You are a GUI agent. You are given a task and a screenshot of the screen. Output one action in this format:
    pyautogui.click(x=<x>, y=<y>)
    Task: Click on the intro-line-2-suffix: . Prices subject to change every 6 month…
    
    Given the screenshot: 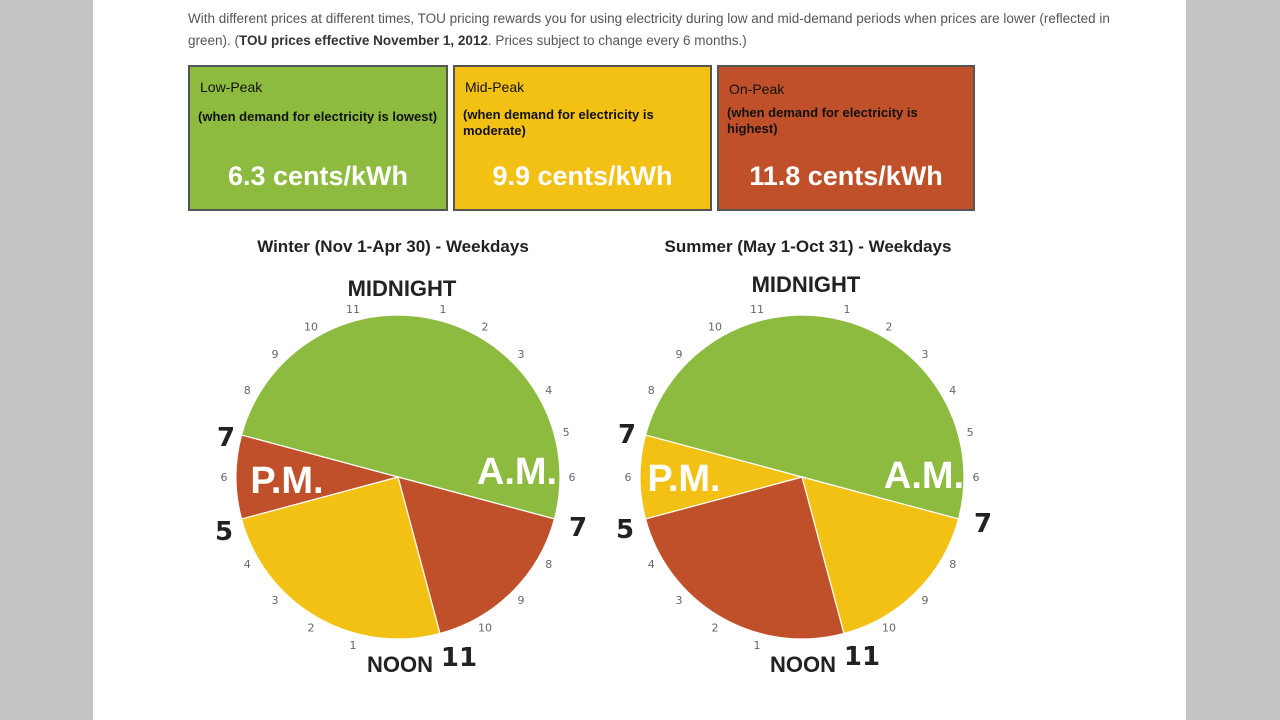 What is the action you would take?
    pyautogui.click(x=617, y=40)
    